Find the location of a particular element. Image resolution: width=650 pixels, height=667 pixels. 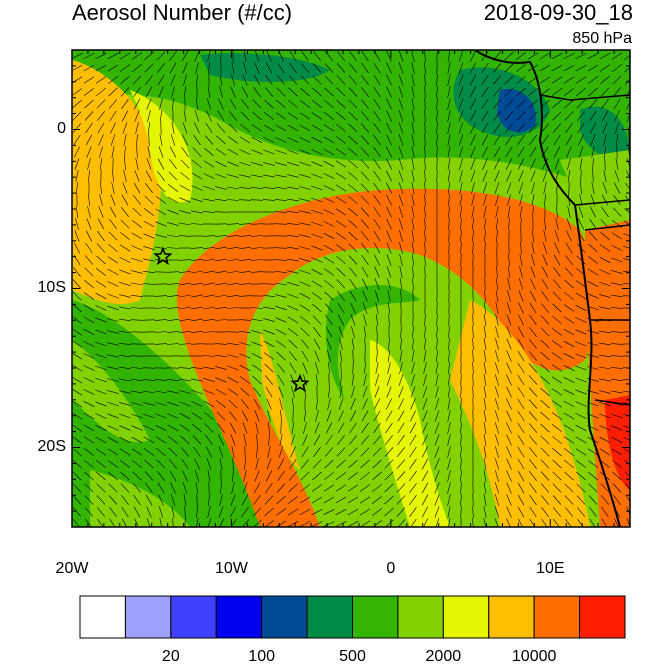

inner-darkgreen-swirl is located at coordinates (372, 342).